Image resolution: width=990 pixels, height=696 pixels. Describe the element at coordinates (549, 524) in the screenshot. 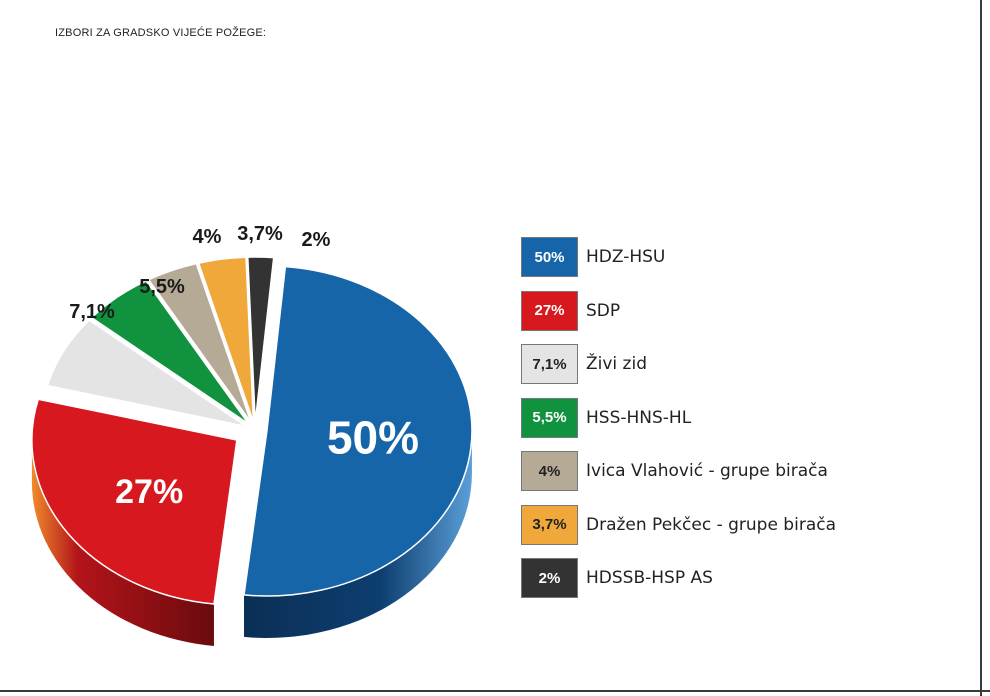

I see `legend-swatch: 3,7%` at that location.